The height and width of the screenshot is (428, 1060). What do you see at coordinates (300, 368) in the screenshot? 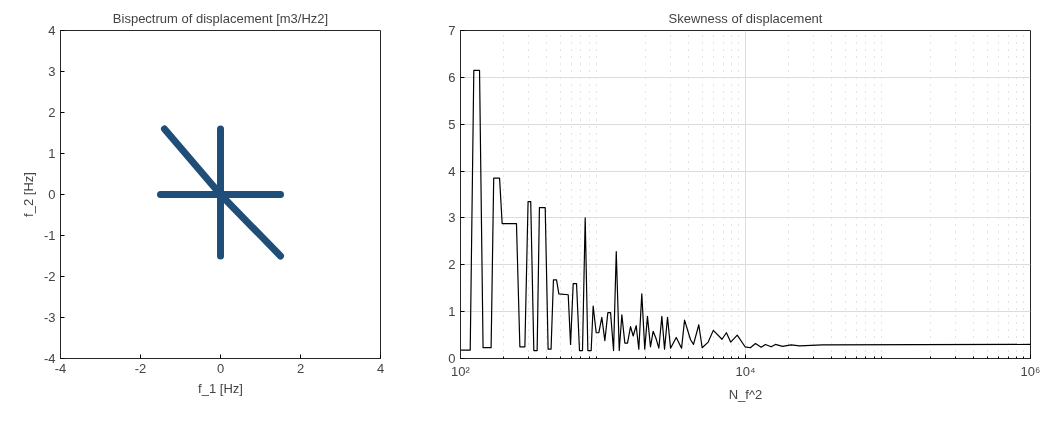
I see `x-tick-label: 2` at bounding box center [300, 368].